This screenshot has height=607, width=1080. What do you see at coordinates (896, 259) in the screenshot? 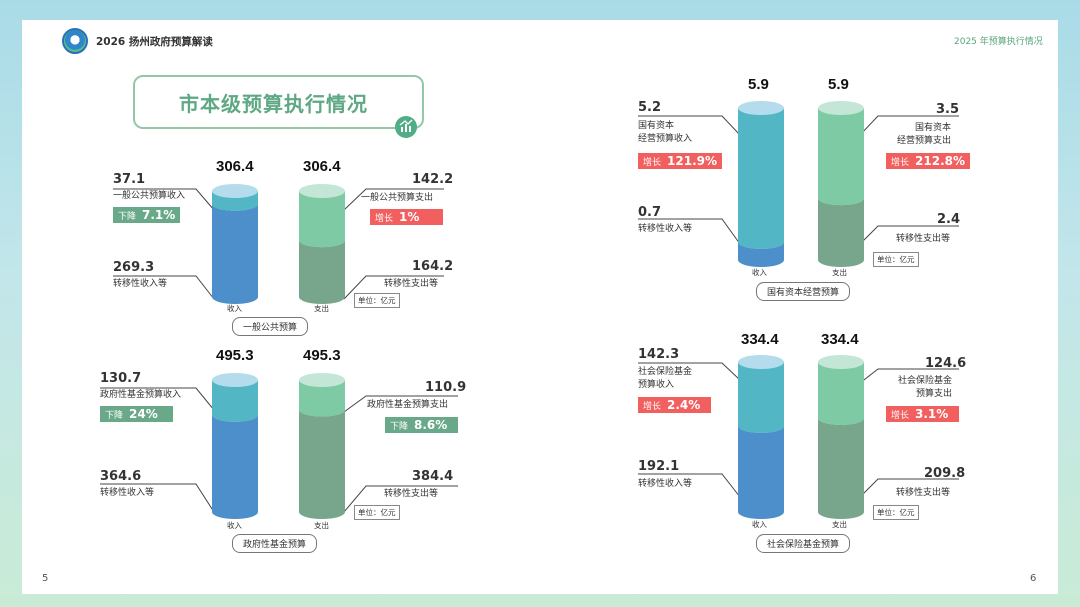
I see `state-unit: 单位：亿元` at bounding box center [896, 259].